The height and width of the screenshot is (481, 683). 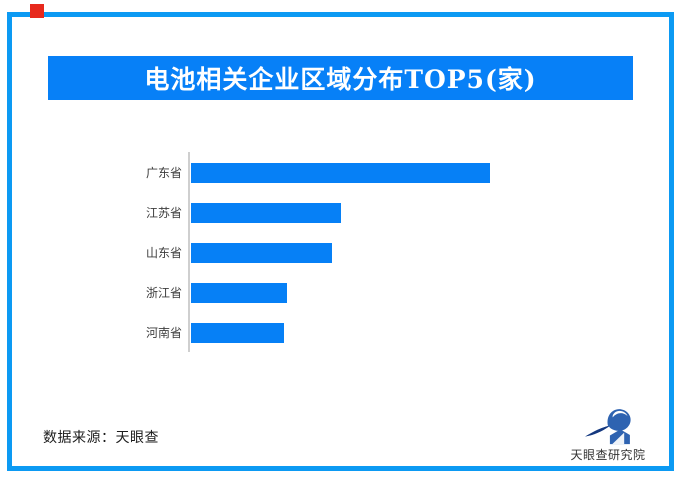 I want to click on logo-swoosh, so click(x=608, y=423).